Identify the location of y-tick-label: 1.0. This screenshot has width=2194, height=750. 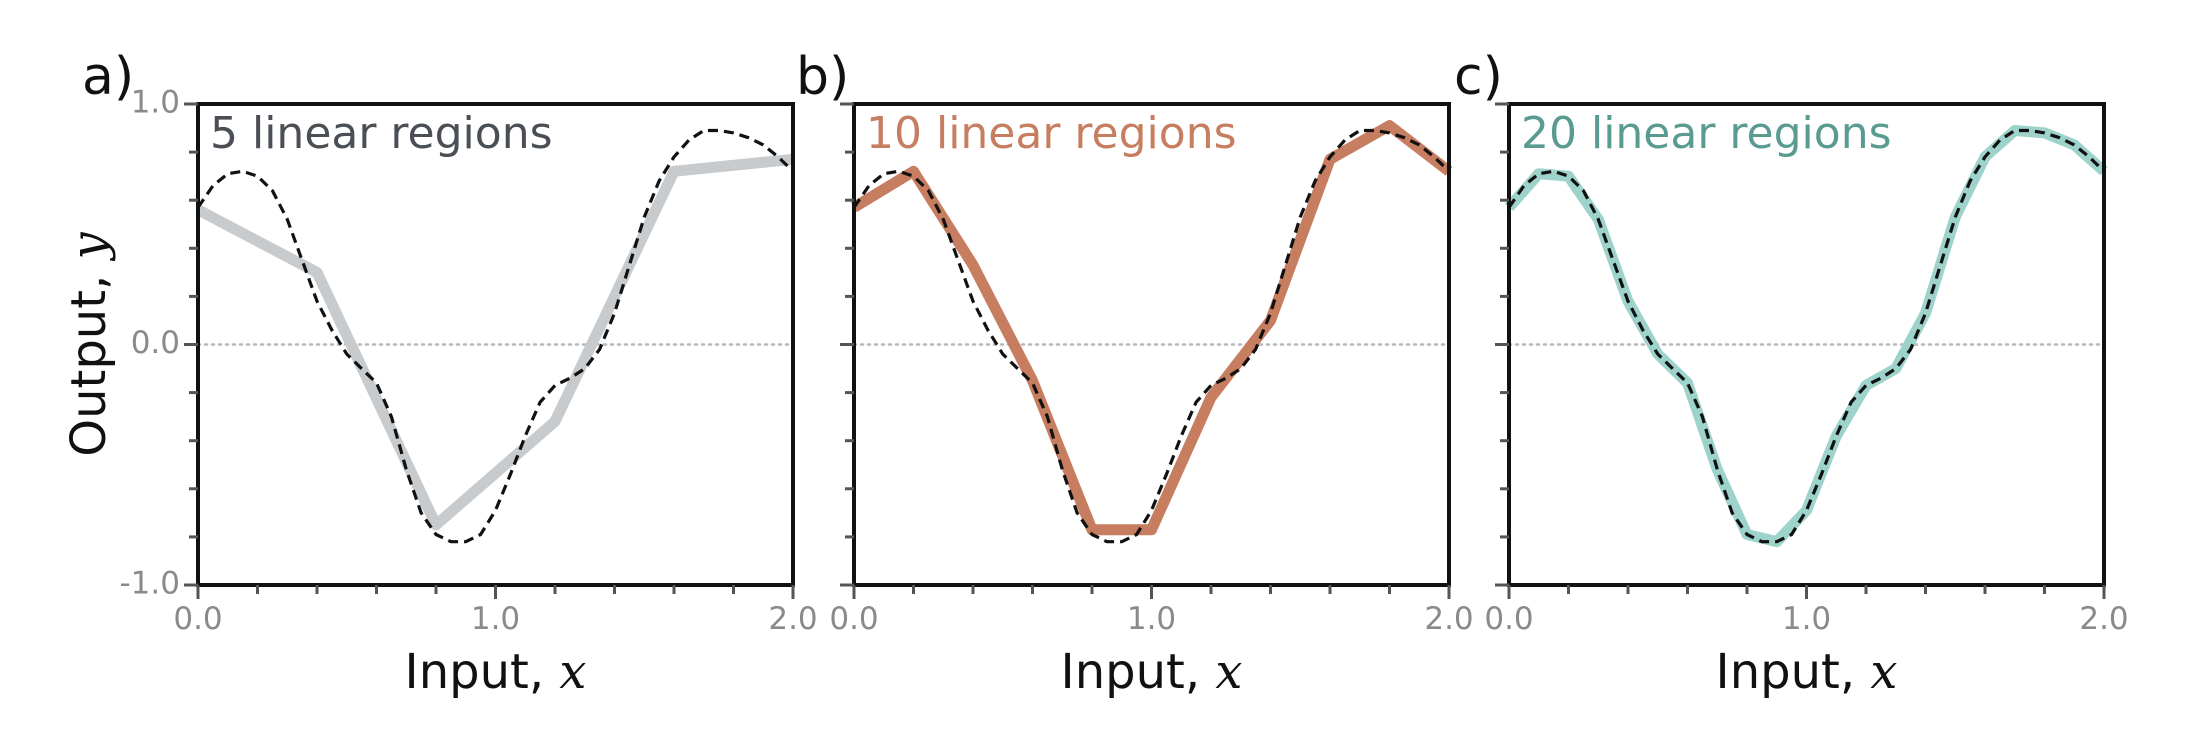
(155, 103).